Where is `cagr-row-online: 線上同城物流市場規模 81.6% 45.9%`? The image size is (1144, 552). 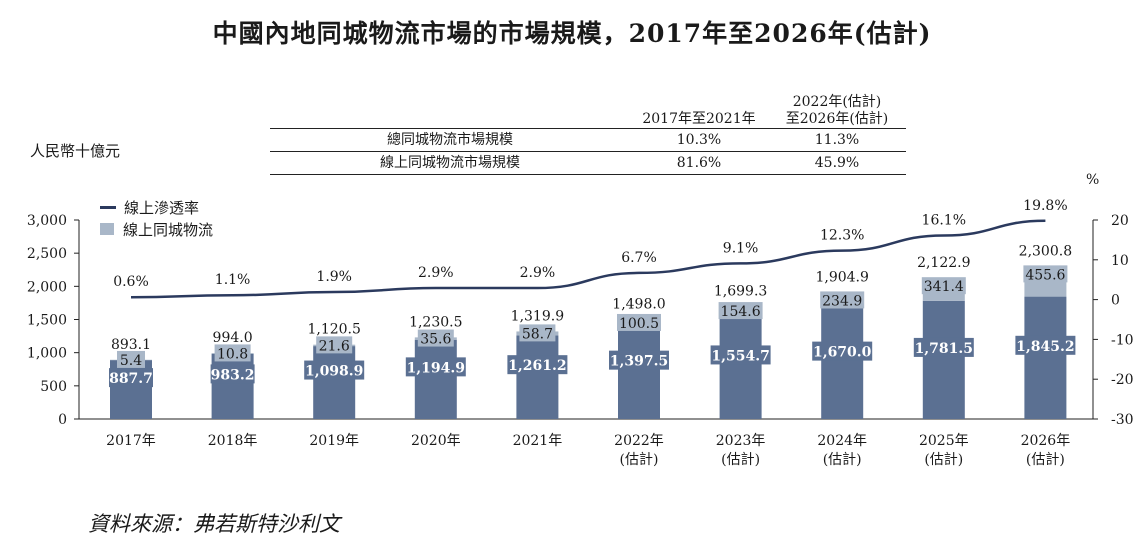
cagr-row-online: 線上同城物流市場規模 81.6% 45.9% is located at coordinates (588, 163).